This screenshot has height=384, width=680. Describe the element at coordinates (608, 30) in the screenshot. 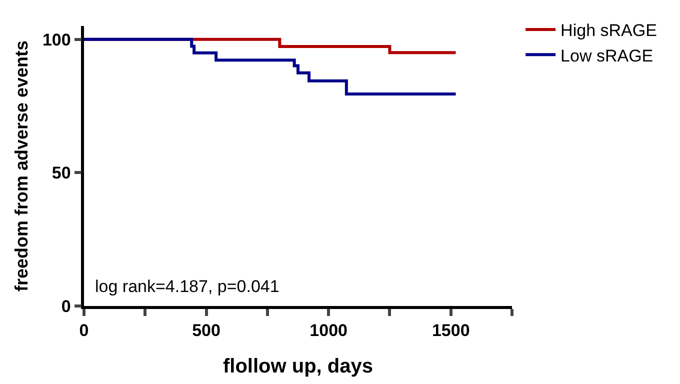

I see `legend-label: High sRAGE` at that location.